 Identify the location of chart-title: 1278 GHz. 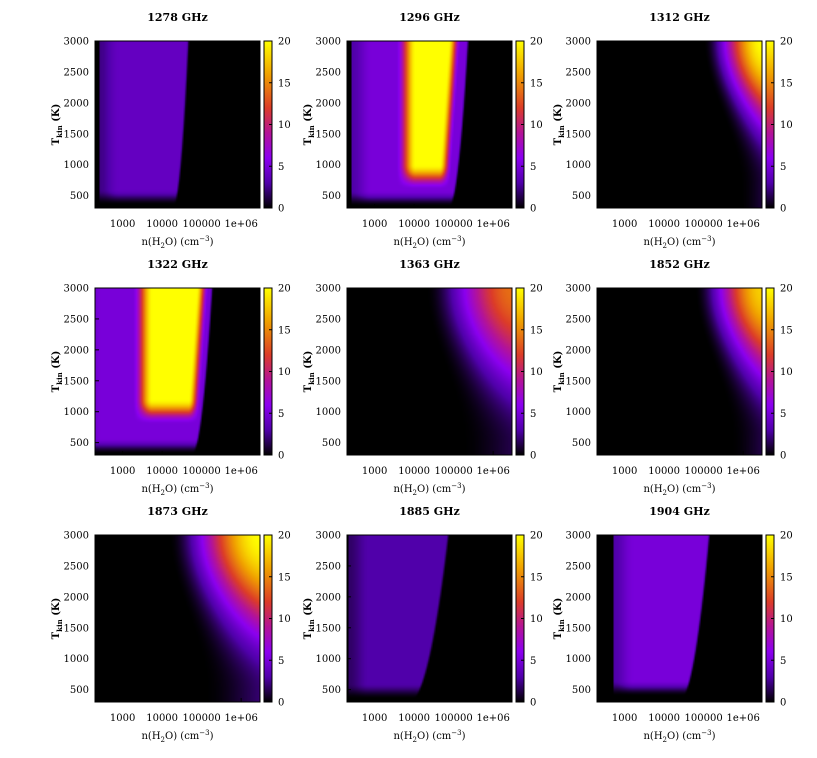
(177, 17).